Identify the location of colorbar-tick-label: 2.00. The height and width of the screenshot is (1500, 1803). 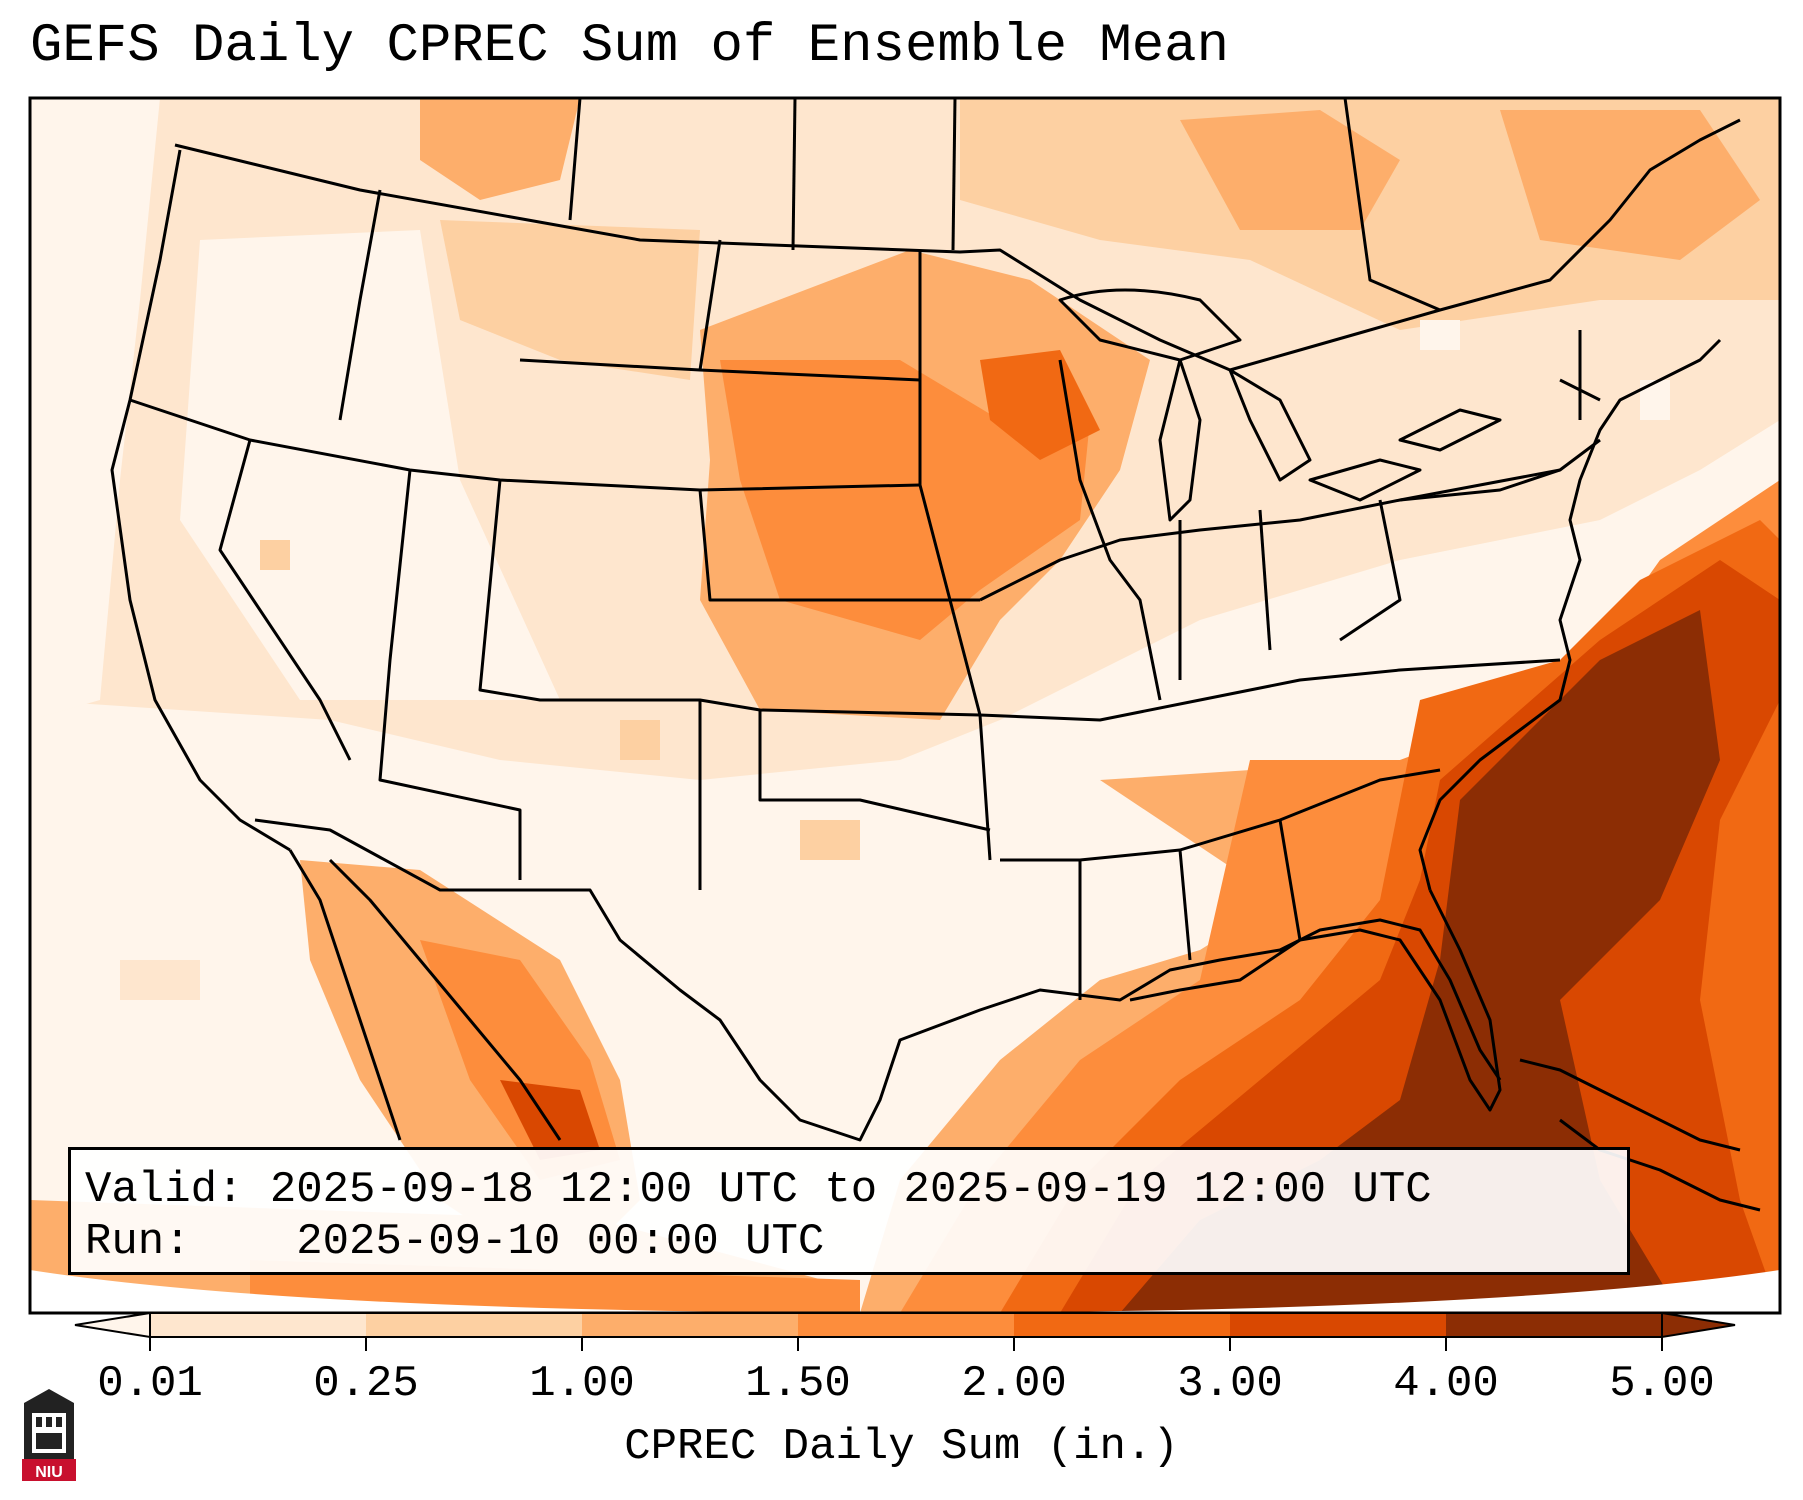
(1014, 1384).